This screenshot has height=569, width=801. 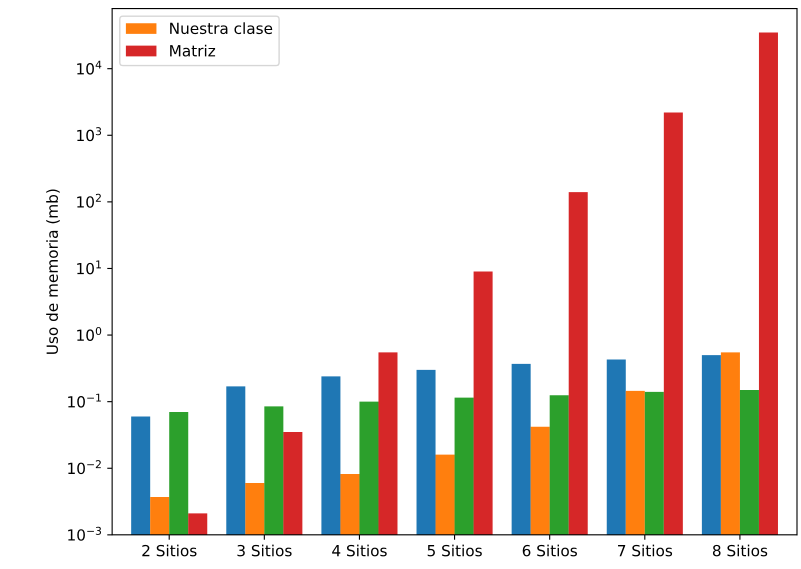 What do you see at coordinates (89, 67) in the screenshot?
I see `y-tick-label: 10$^{4}$` at bounding box center [89, 67].